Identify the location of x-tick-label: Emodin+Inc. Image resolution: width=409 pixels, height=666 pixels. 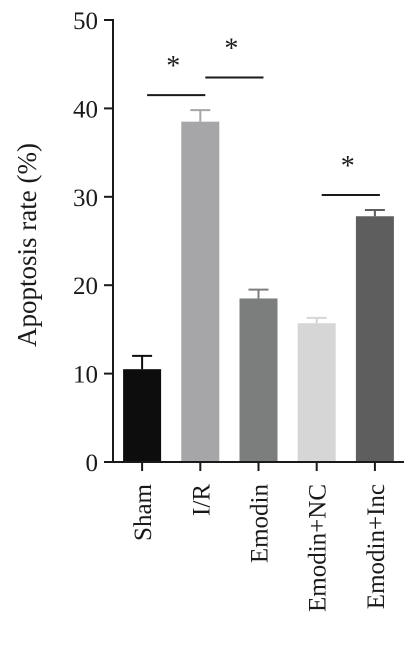
(376, 546).